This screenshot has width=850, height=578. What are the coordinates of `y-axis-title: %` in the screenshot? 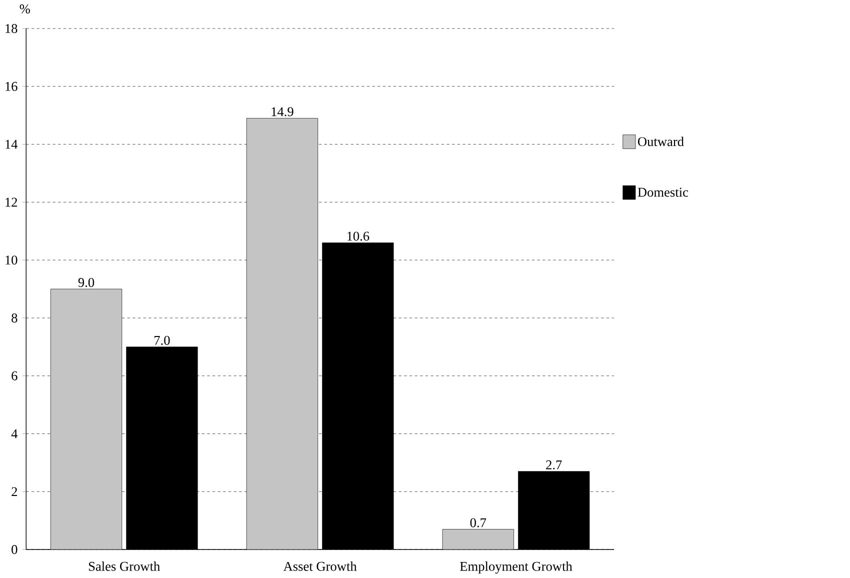 It's located at (25, 9).